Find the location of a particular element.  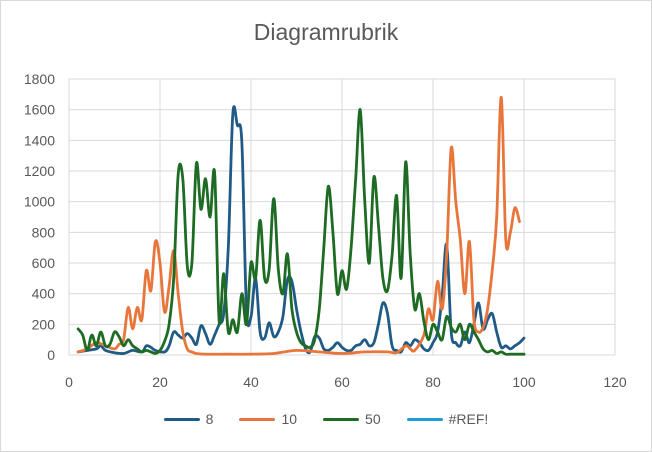

chart-title: Diagramrubrik is located at coordinates (326, 32).